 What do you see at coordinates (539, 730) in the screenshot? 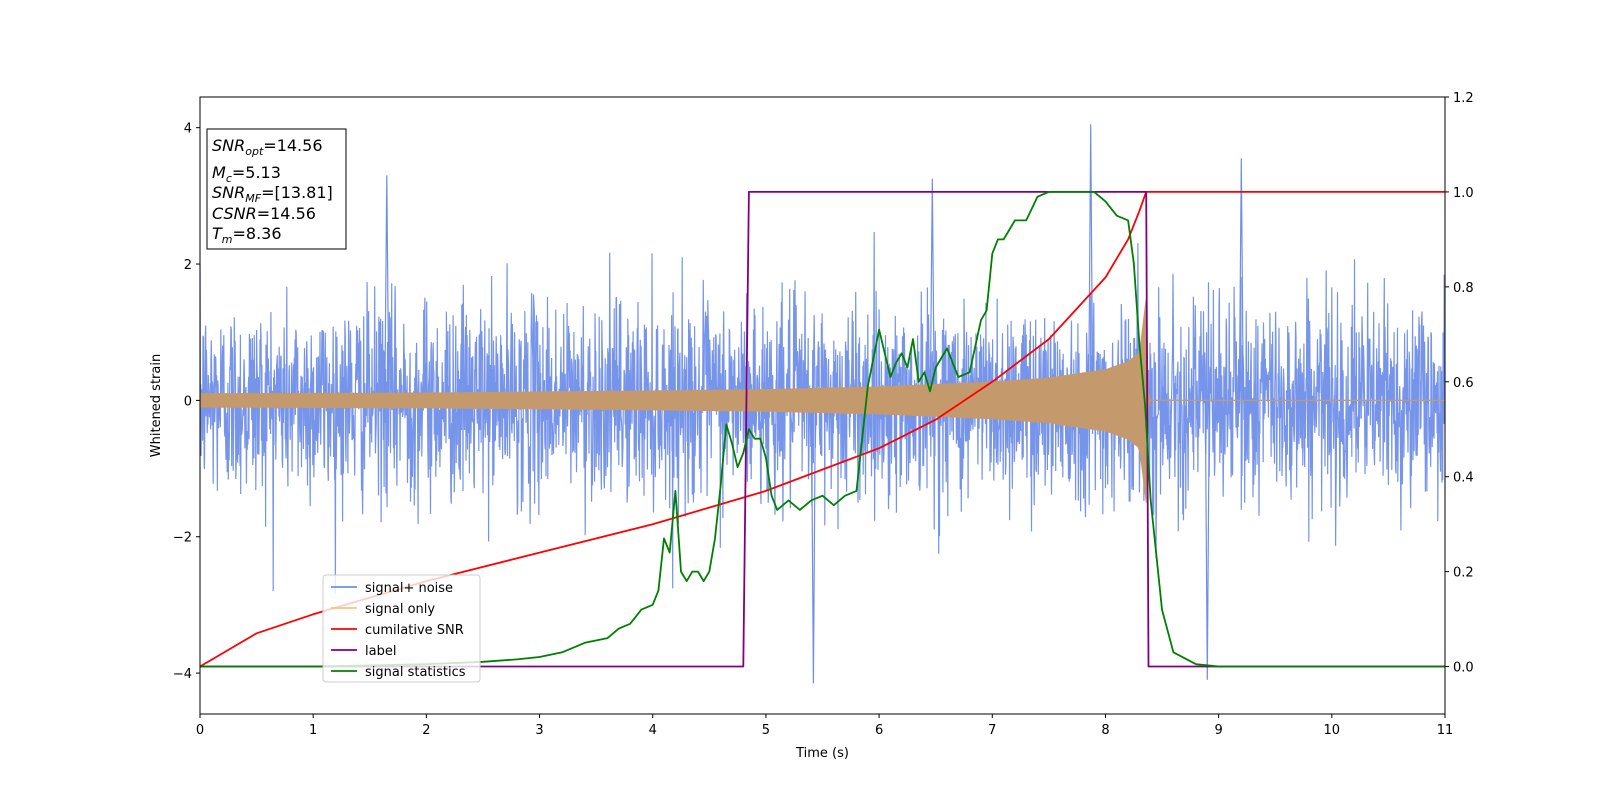
I see `x-tick-label: 3` at bounding box center [539, 730].